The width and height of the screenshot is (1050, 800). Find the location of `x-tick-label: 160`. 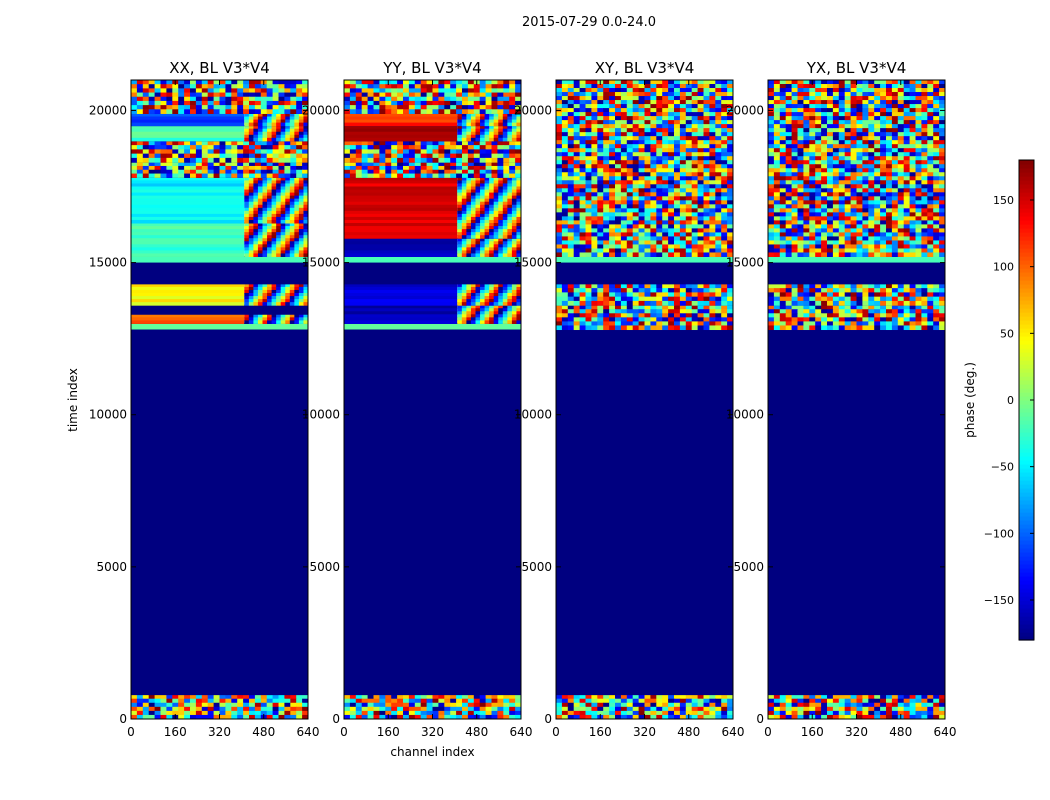

x-tick-label: 160 is located at coordinates (175, 732).